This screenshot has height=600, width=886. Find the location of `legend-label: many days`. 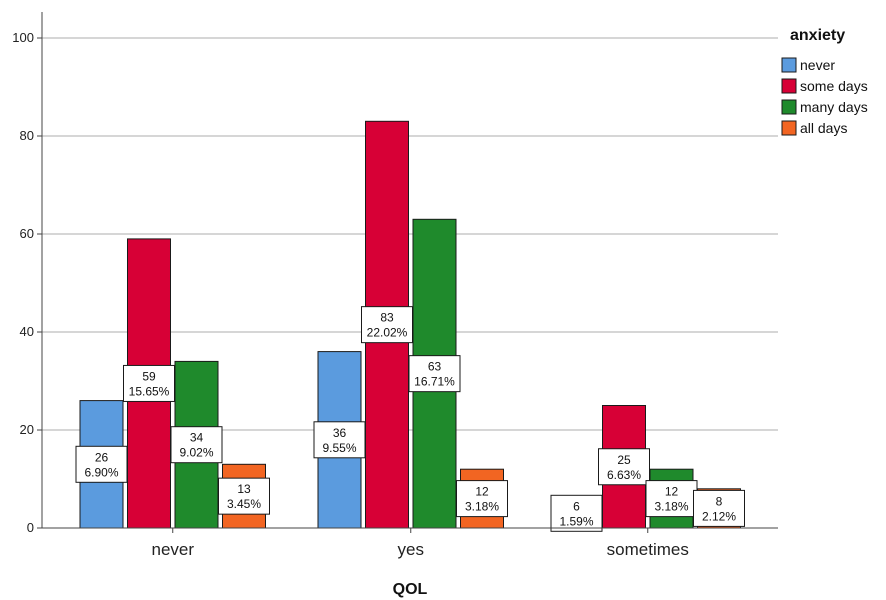

legend-label: many days is located at coordinates (834, 107).